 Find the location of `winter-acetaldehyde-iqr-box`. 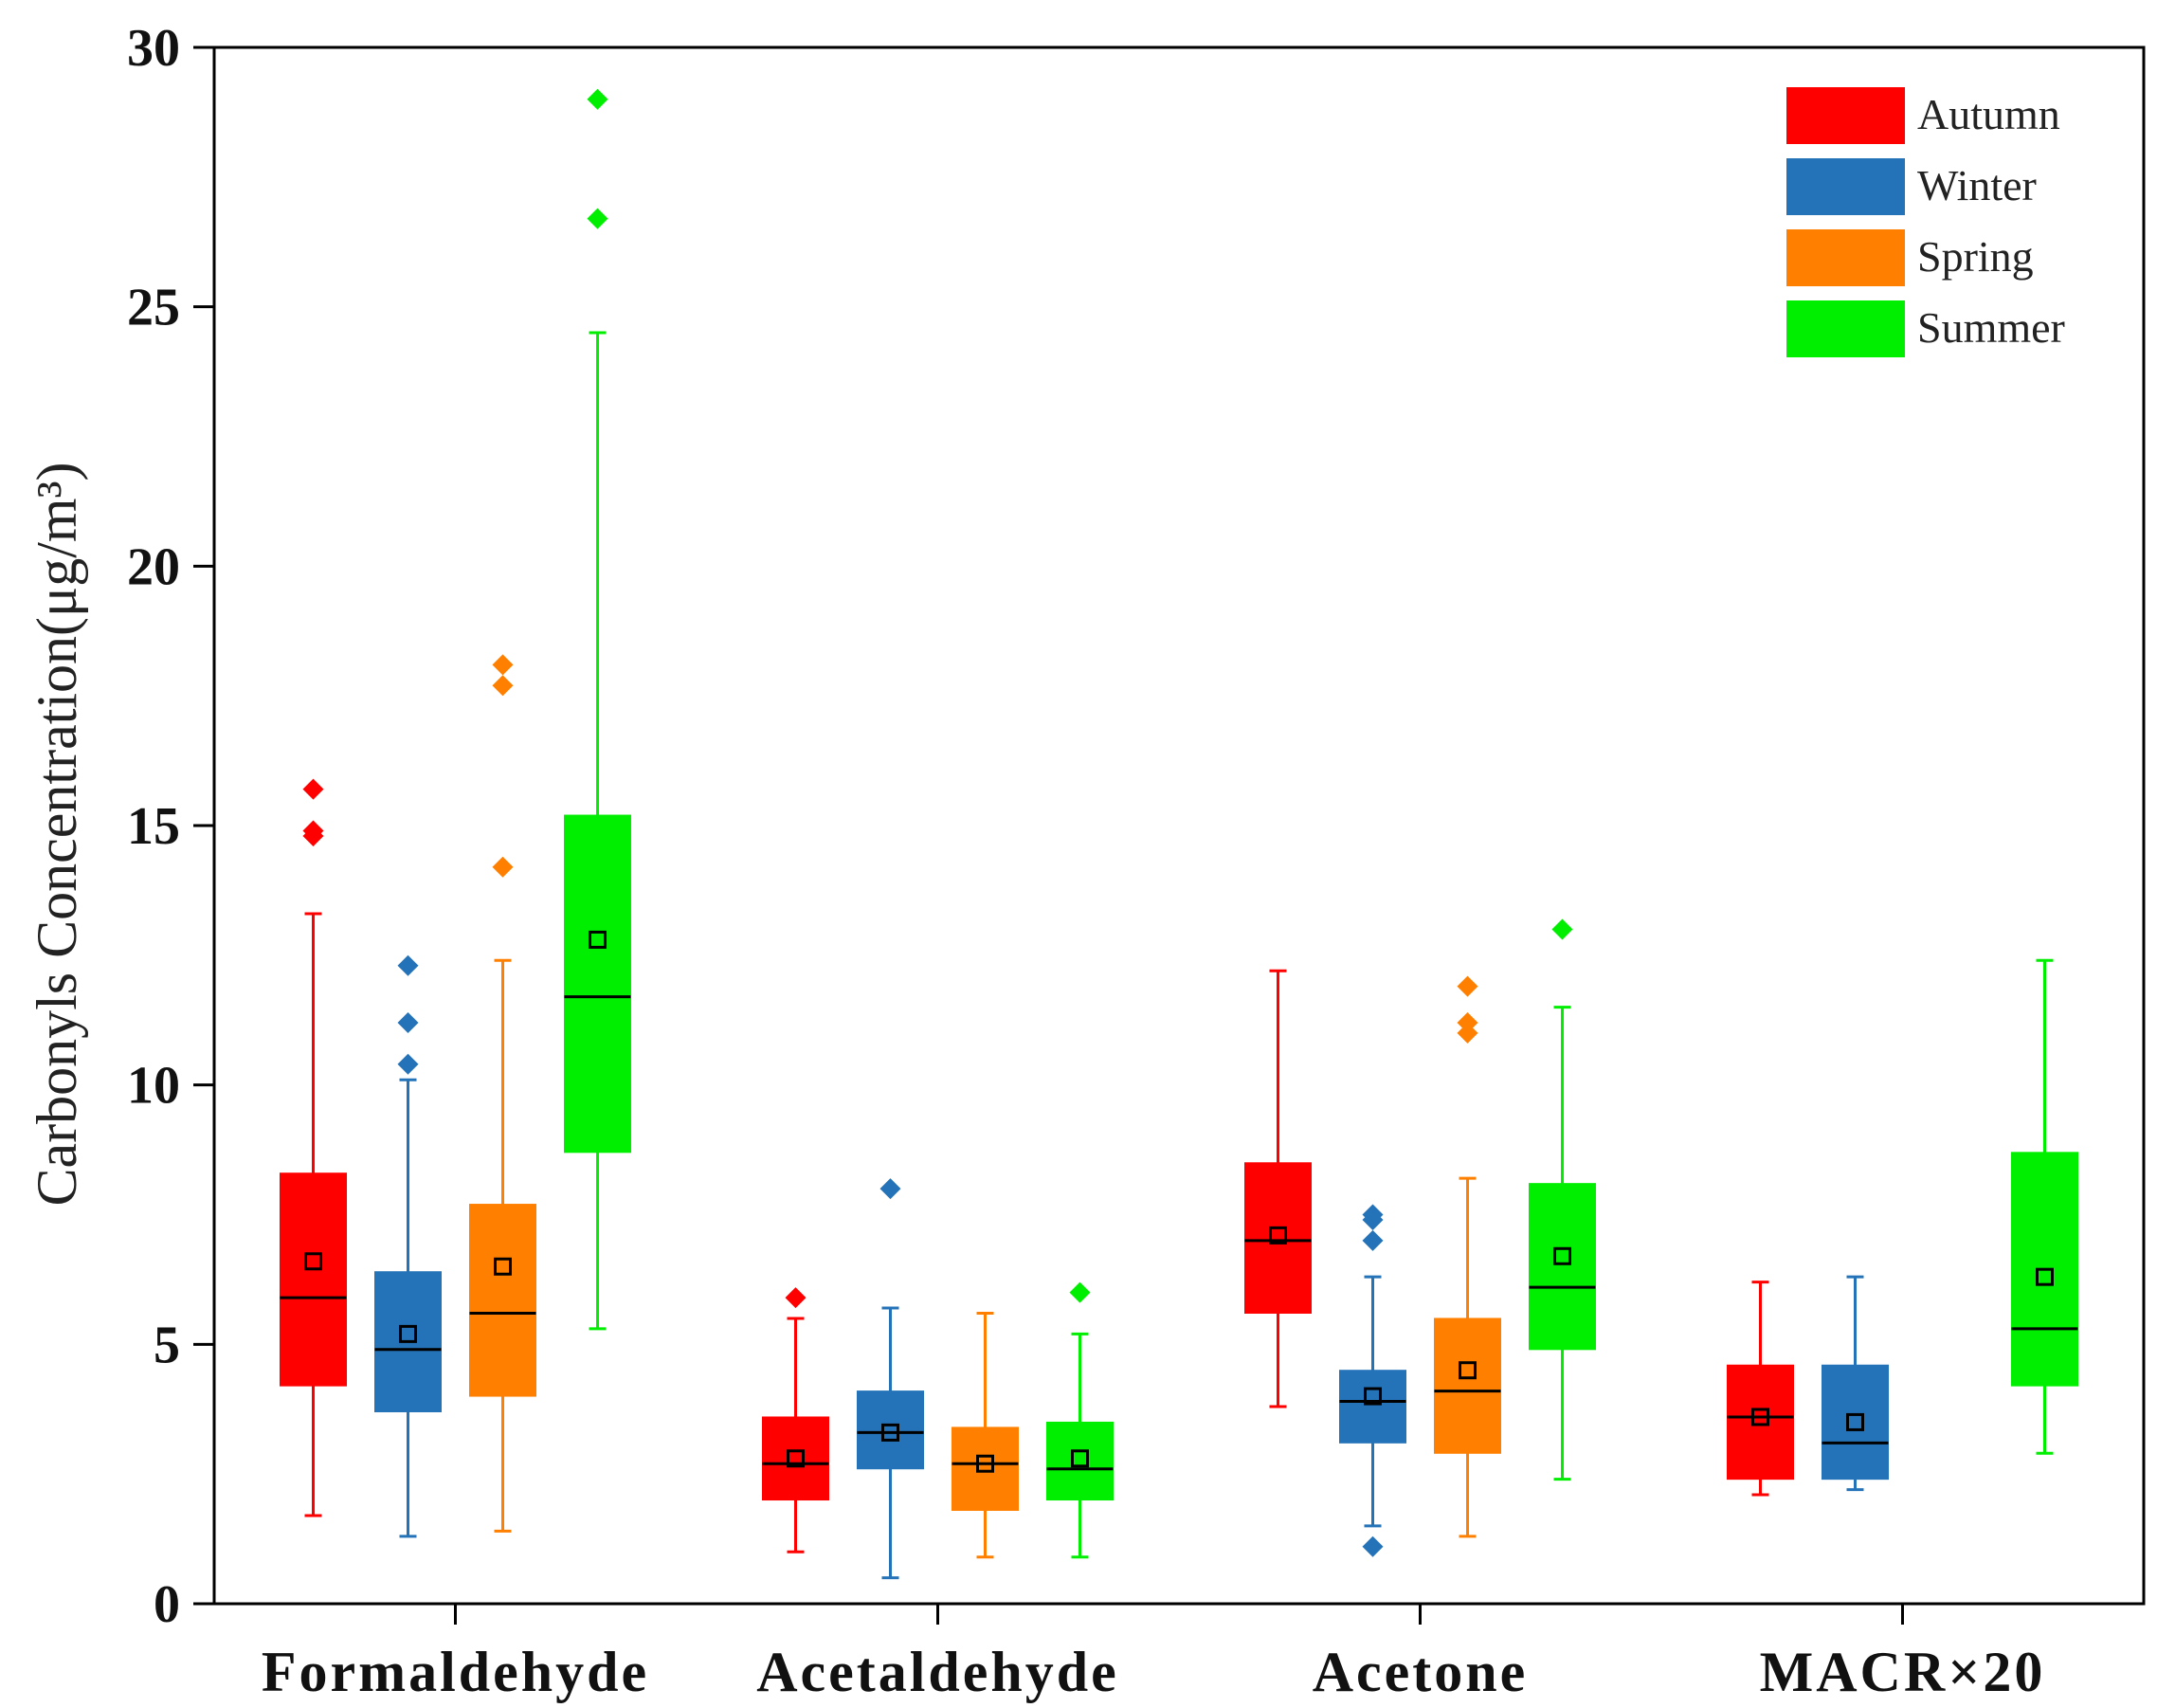

winter-acetaldehyde-iqr-box is located at coordinates (890, 1430).